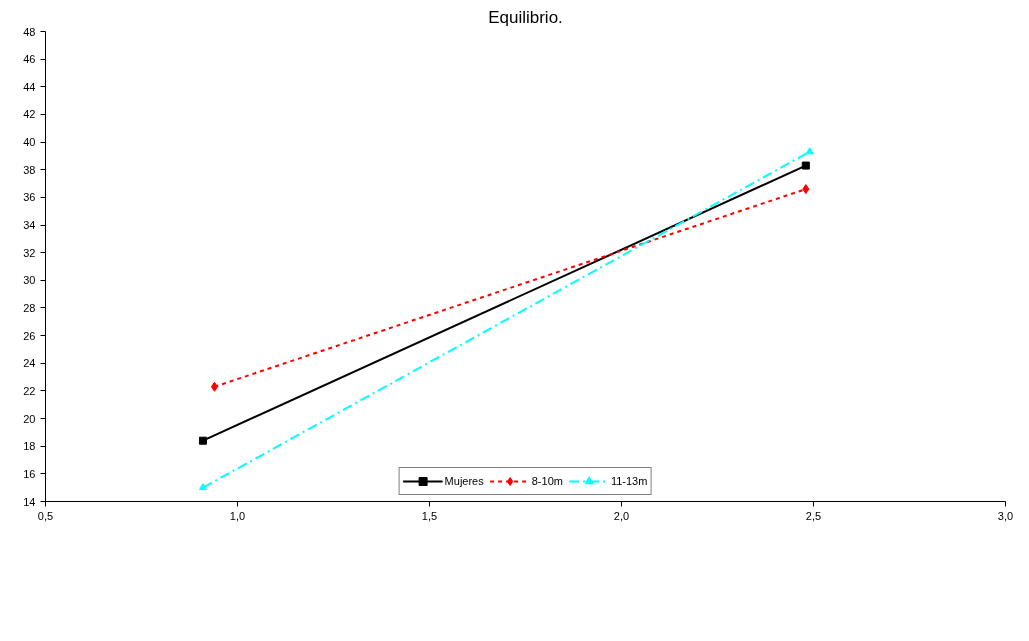  I want to click on y-tick-label: 24, so click(29, 363).